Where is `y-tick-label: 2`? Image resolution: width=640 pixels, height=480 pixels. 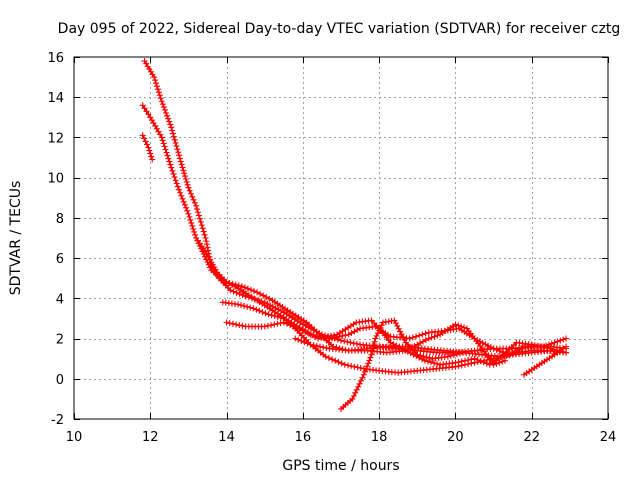 y-tick-label: 2 is located at coordinates (60, 340).